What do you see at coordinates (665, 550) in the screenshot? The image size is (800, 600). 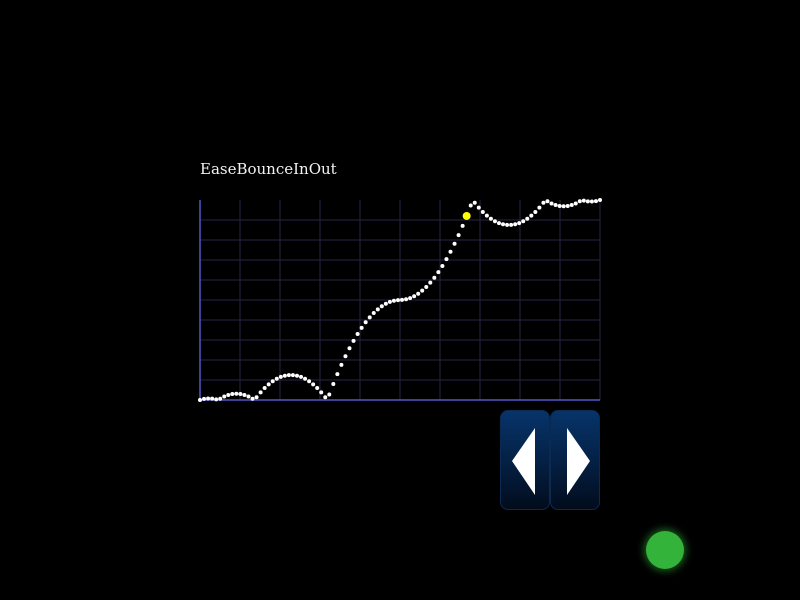 I see `status-indicator` at bounding box center [665, 550].